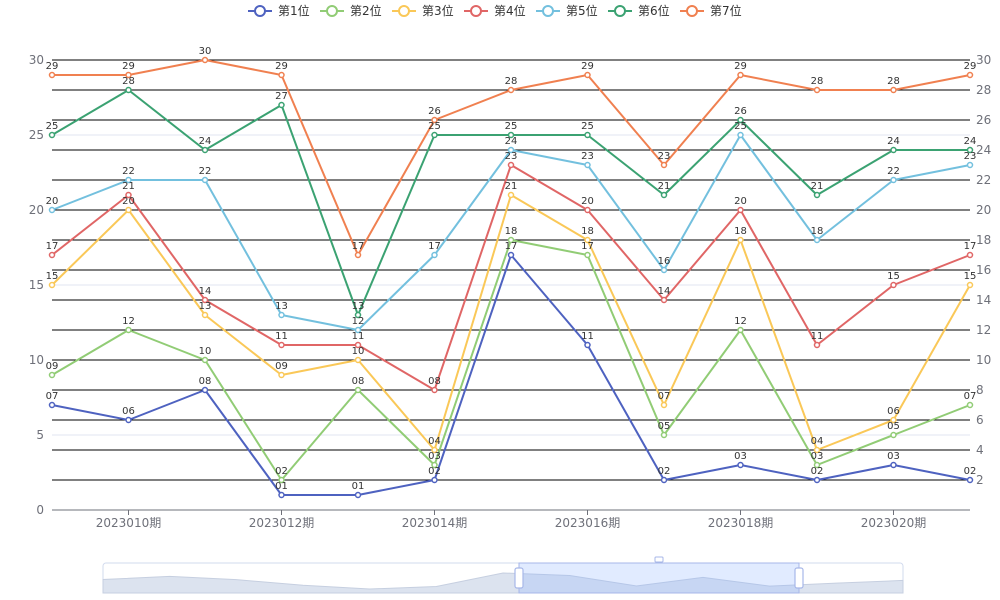 The image size is (1000, 600). I want to click on zoom-handle-right, so click(799, 578).